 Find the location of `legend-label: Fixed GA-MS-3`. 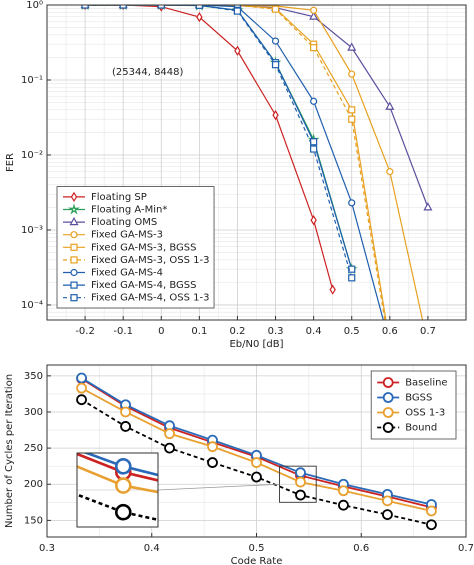

legend-label: Fixed GA-MS-3 is located at coordinates (127, 235).